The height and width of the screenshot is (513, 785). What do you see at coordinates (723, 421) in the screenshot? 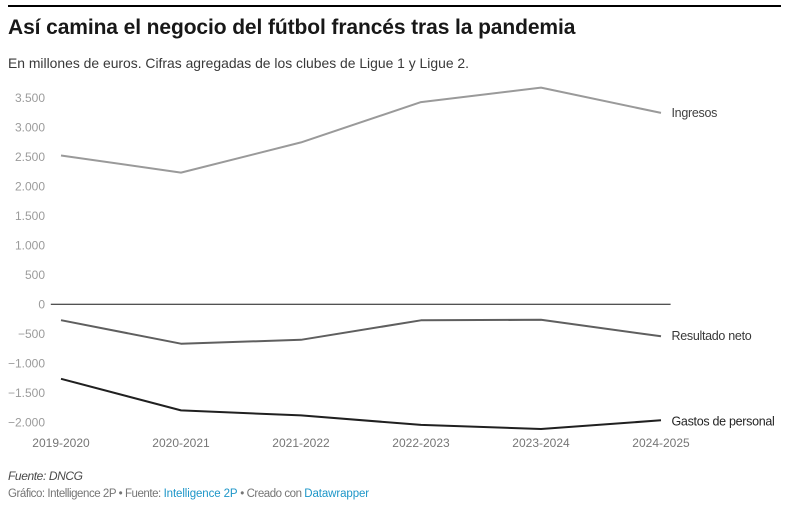
I see `svg-text: Gastos de personal` at bounding box center [723, 421].